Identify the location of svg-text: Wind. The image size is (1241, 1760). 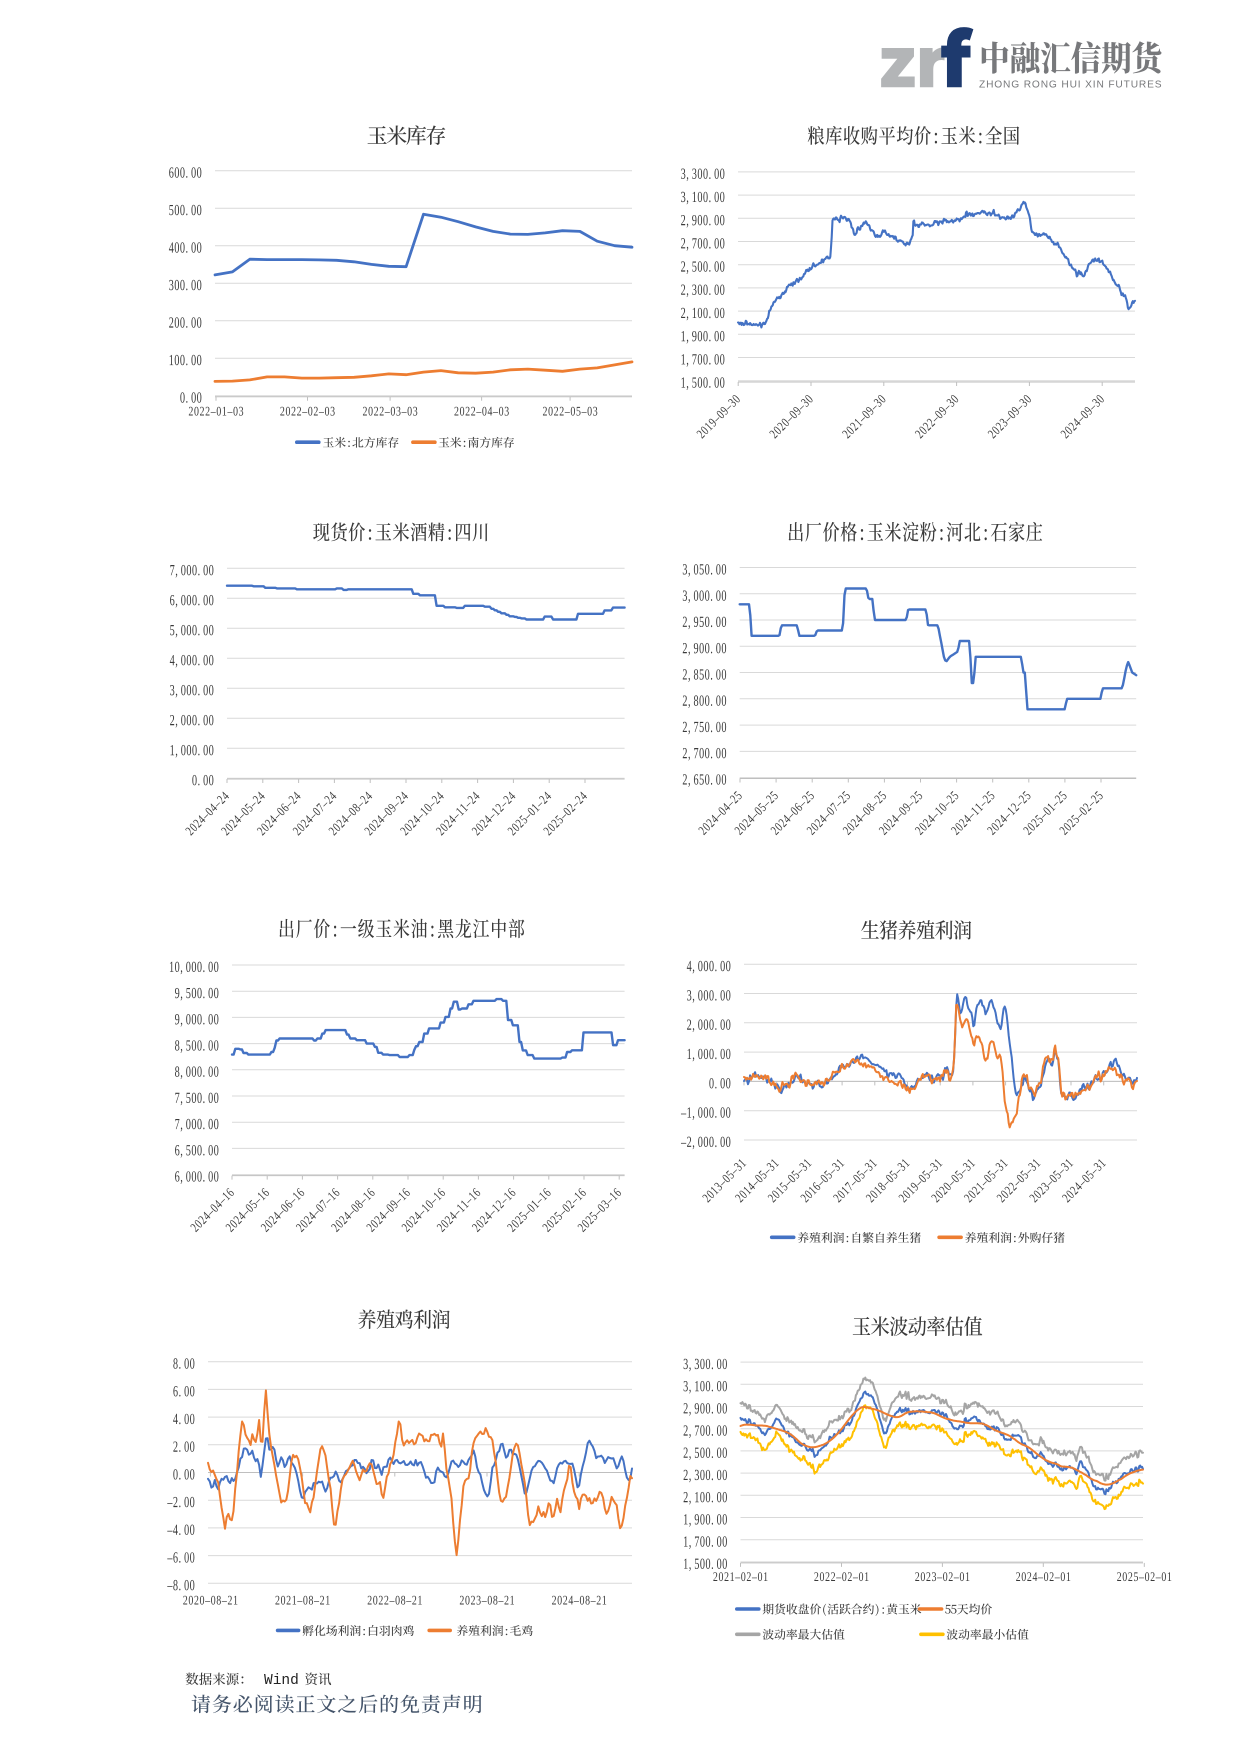
(281, 1681).